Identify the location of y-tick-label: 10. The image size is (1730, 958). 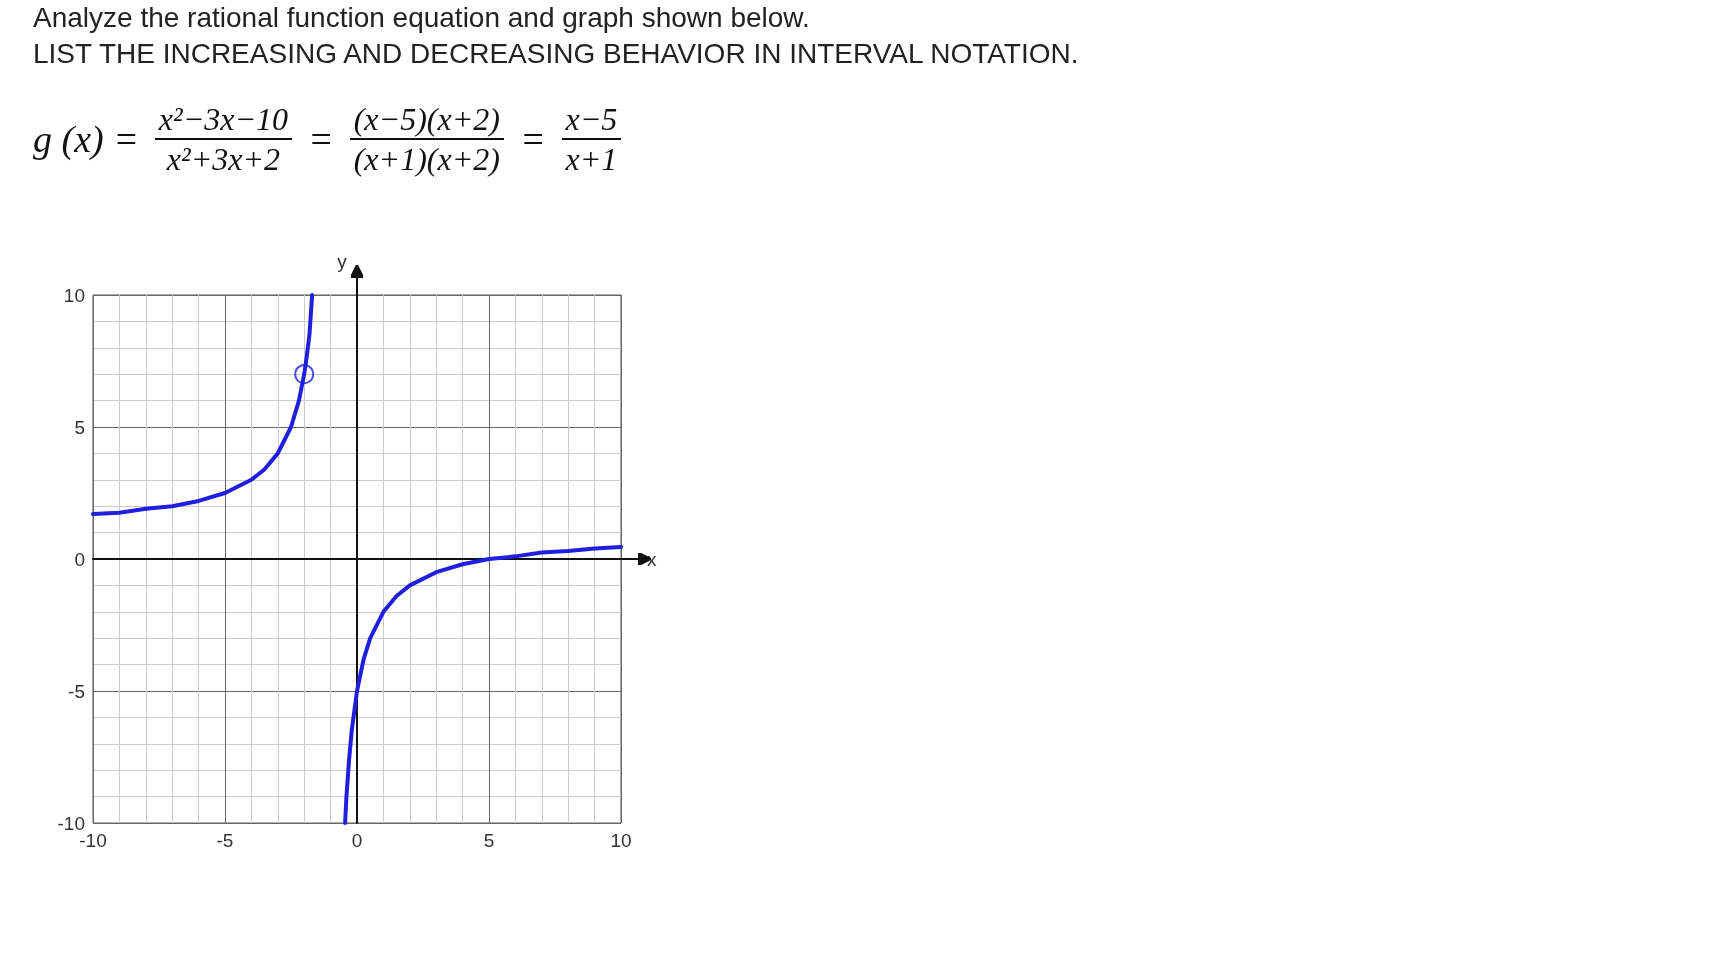
(74, 295).